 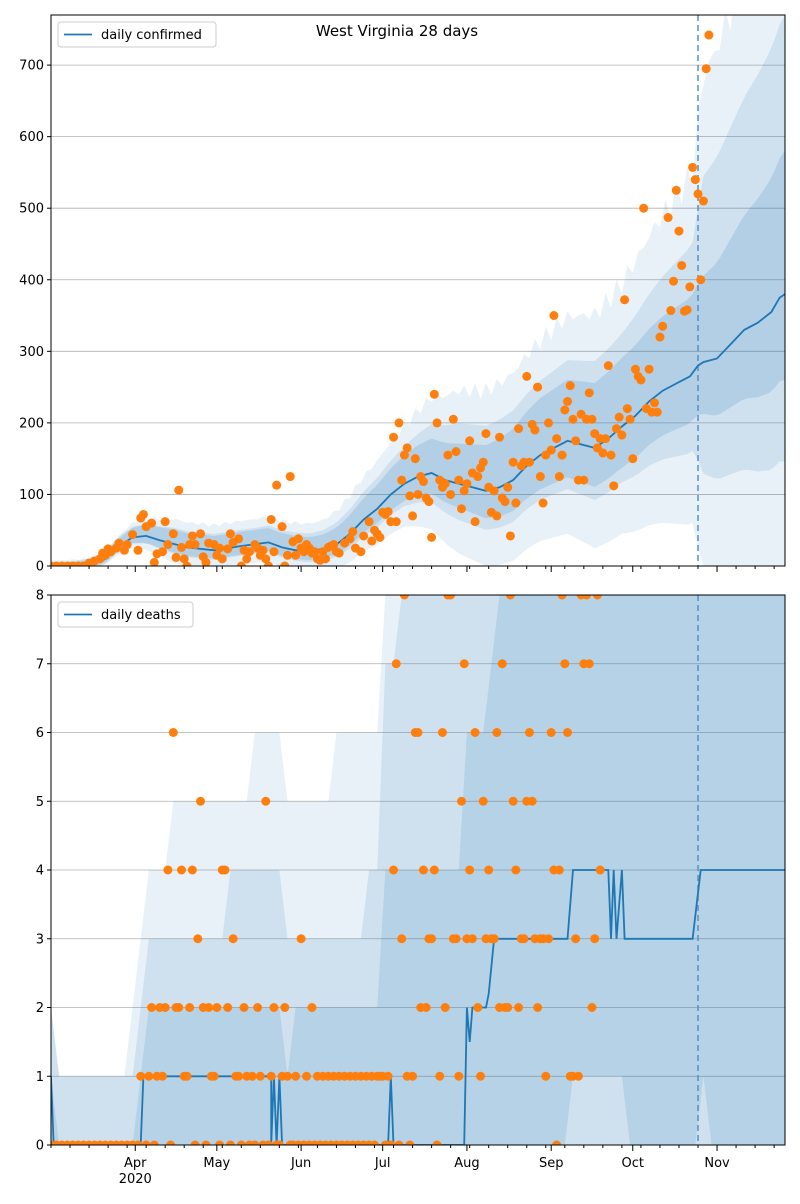 What do you see at coordinates (31, 352) in the screenshot?
I see `y-tick-label: 300` at bounding box center [31, 352].